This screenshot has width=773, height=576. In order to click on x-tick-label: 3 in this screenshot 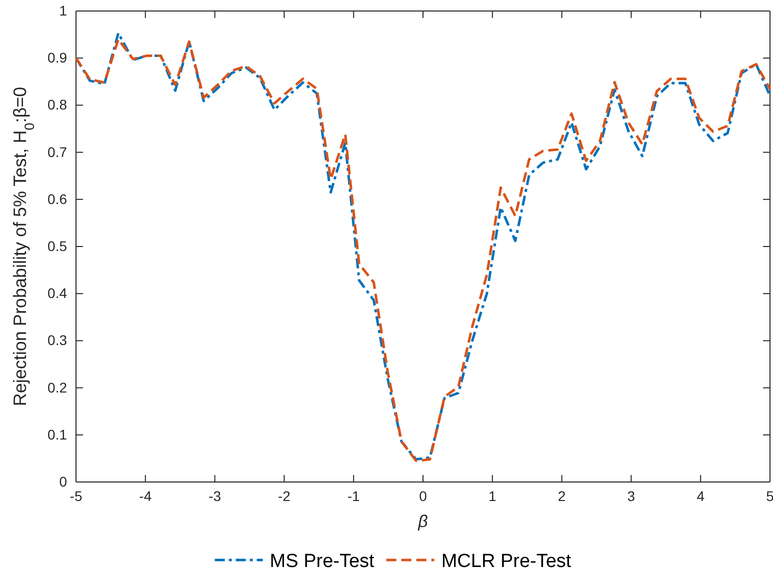, I will do `click(631, 496)`.